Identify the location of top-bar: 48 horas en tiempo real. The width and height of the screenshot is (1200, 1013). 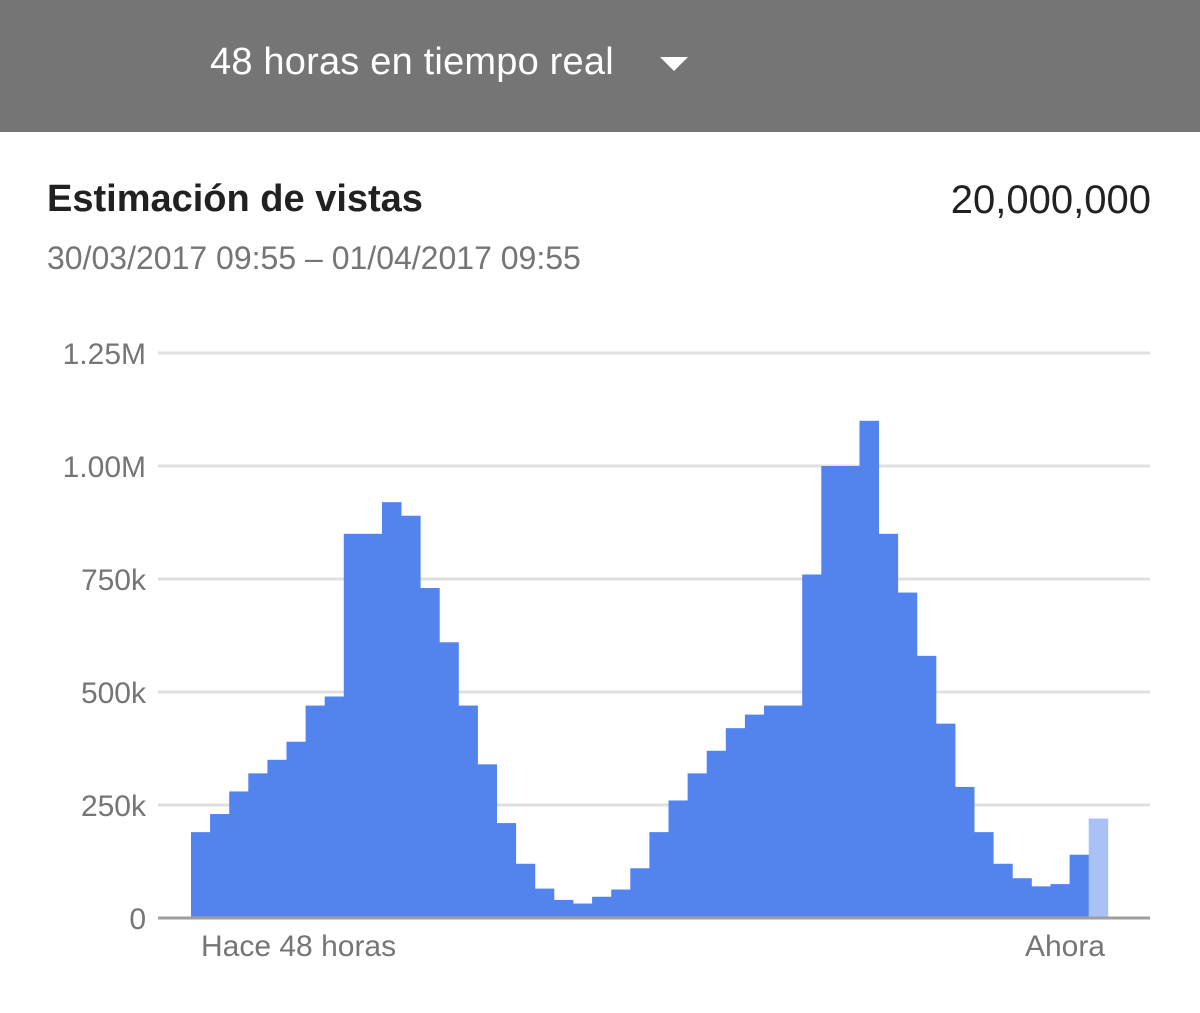
(600, 66).